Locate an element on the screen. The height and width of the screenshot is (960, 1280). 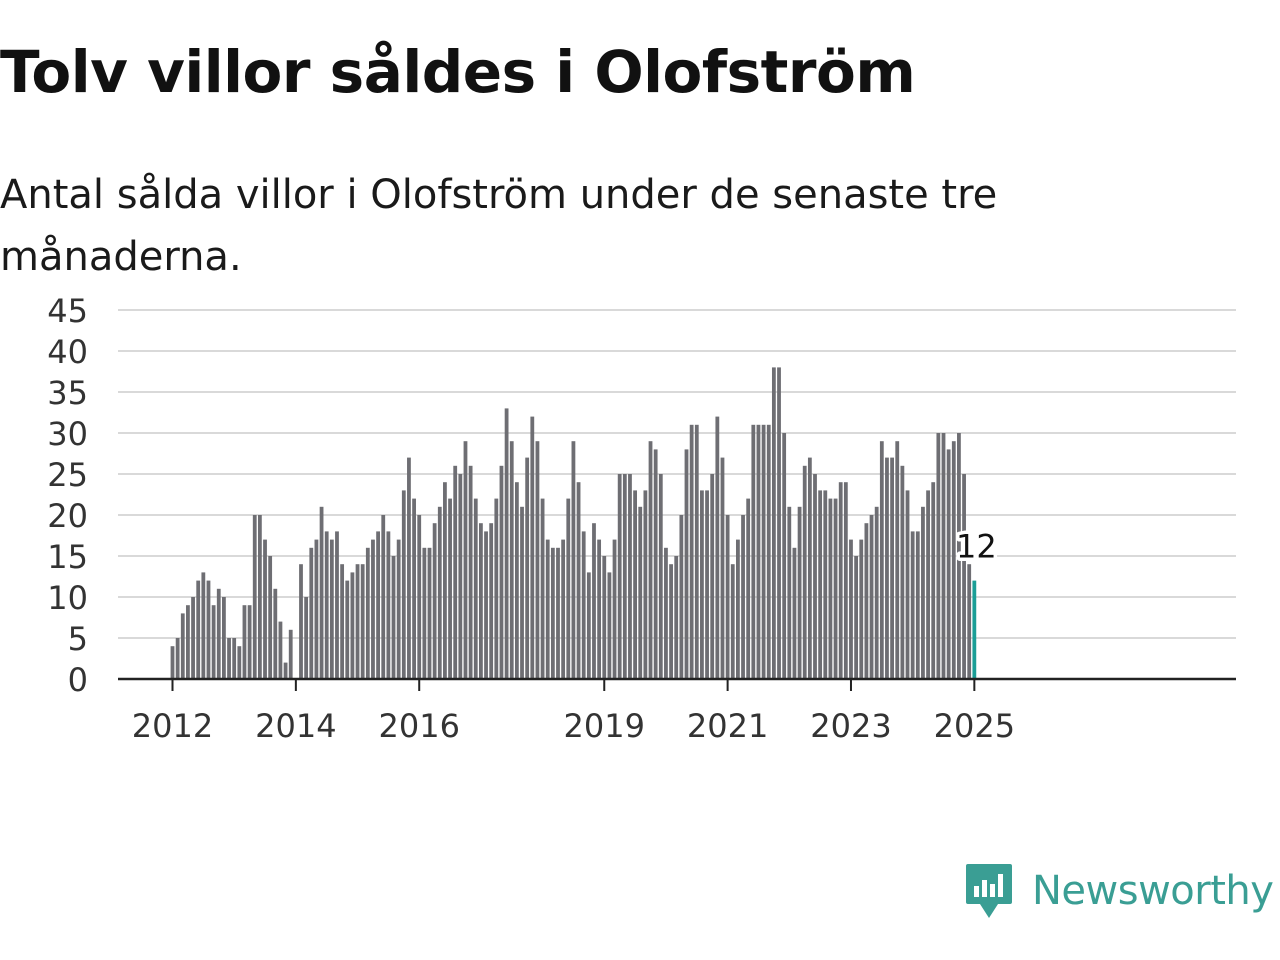
y-tick-label: 0 is located at coordinates (78, 680).